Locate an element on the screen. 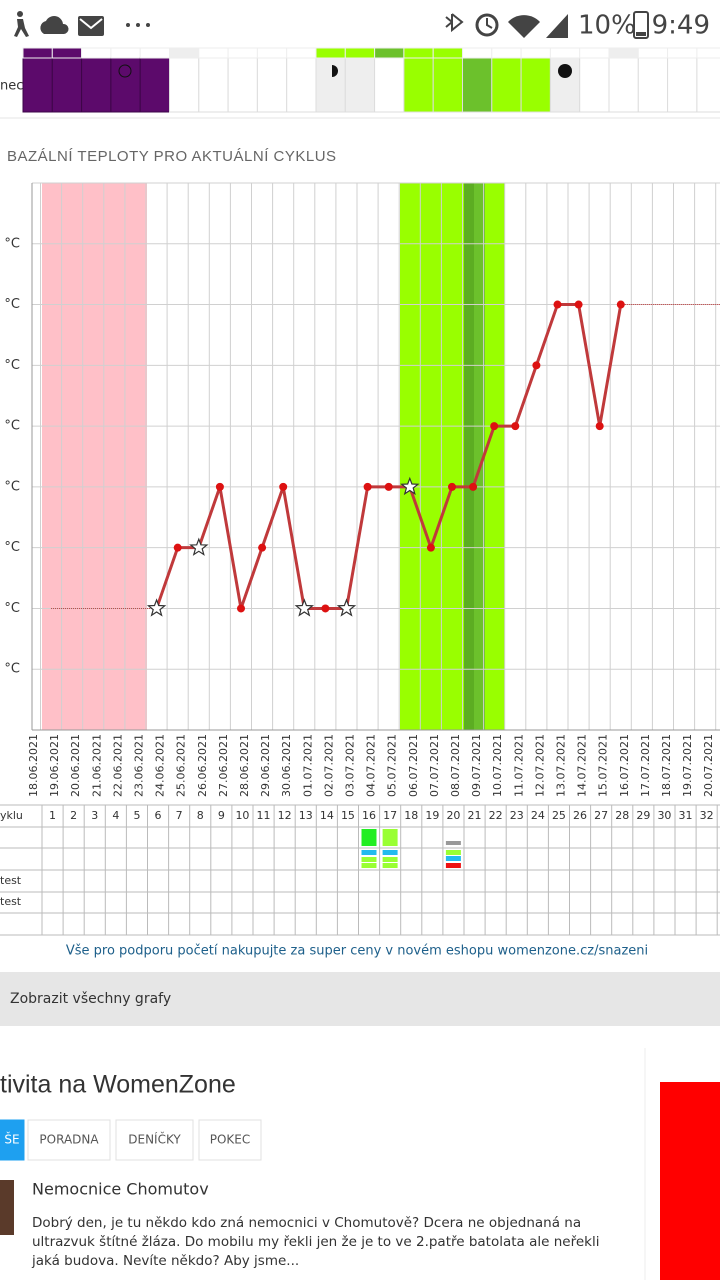  y-tick-label: 9 °C is located at coordinates (10, 243).